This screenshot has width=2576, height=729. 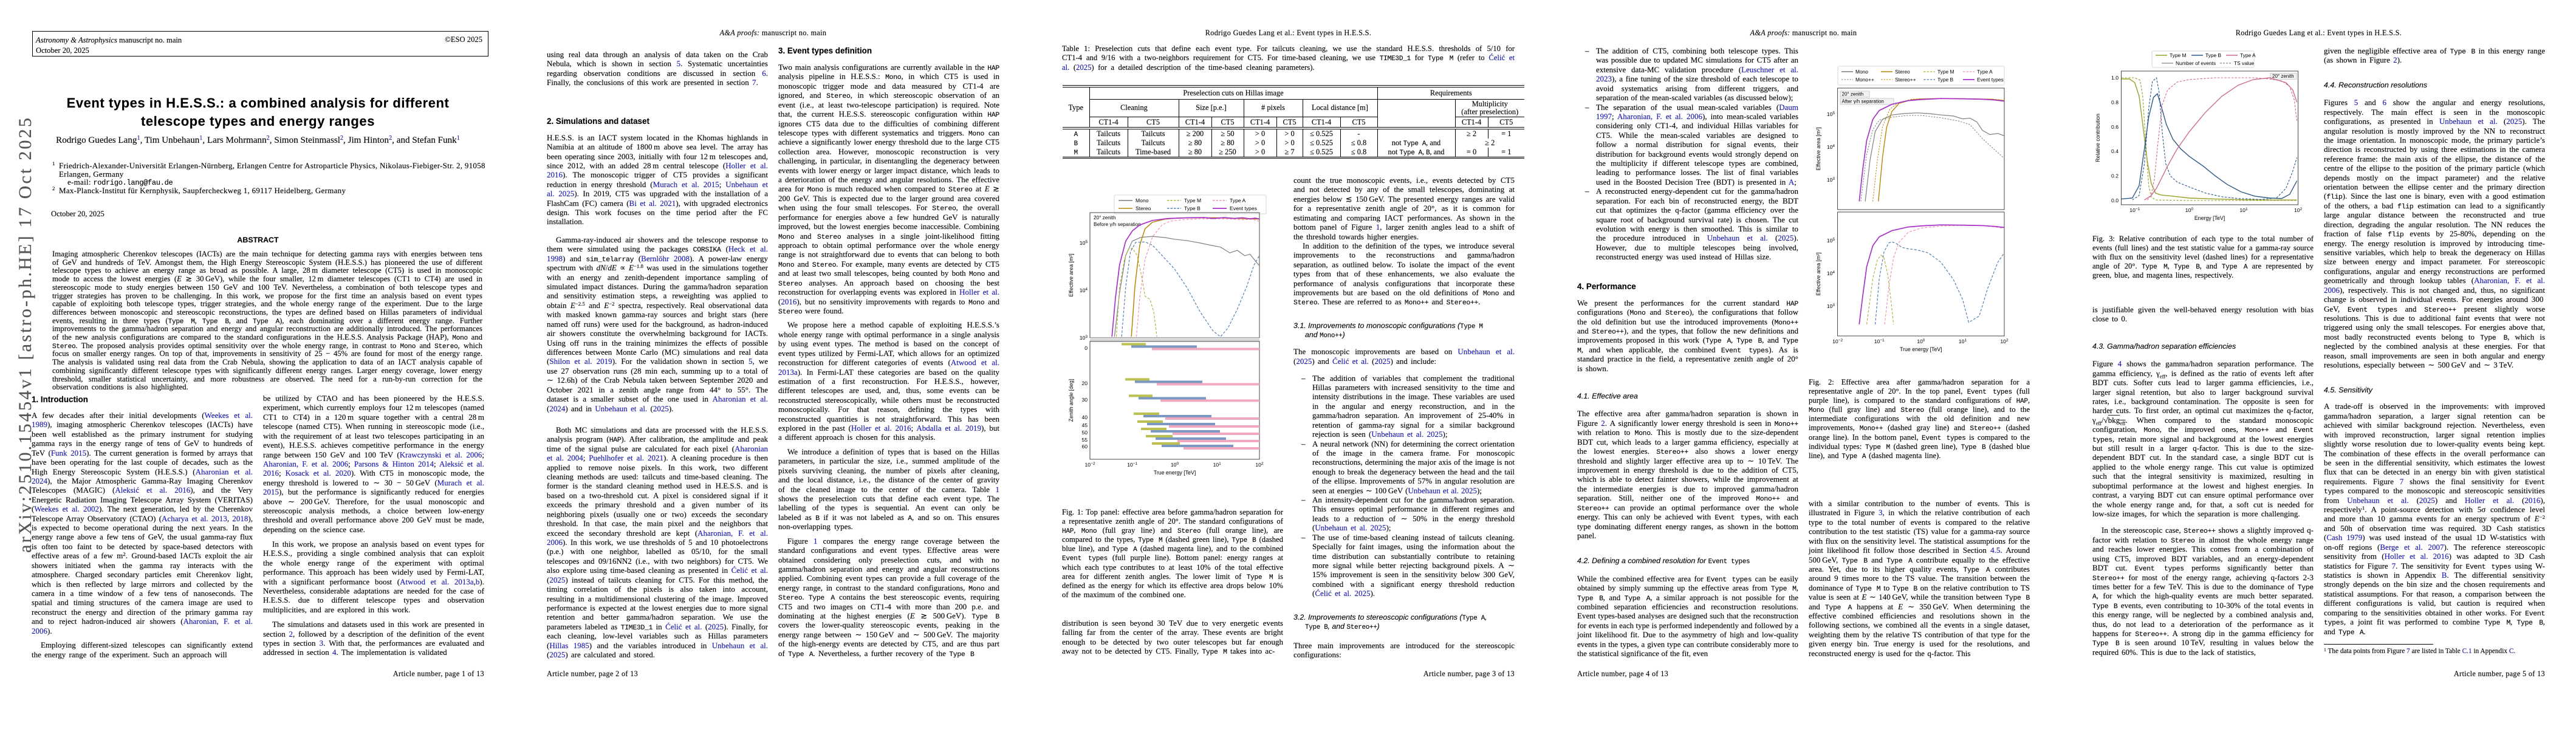 I want to click on svg-text: 0.4, so click(x=2115, y=151).